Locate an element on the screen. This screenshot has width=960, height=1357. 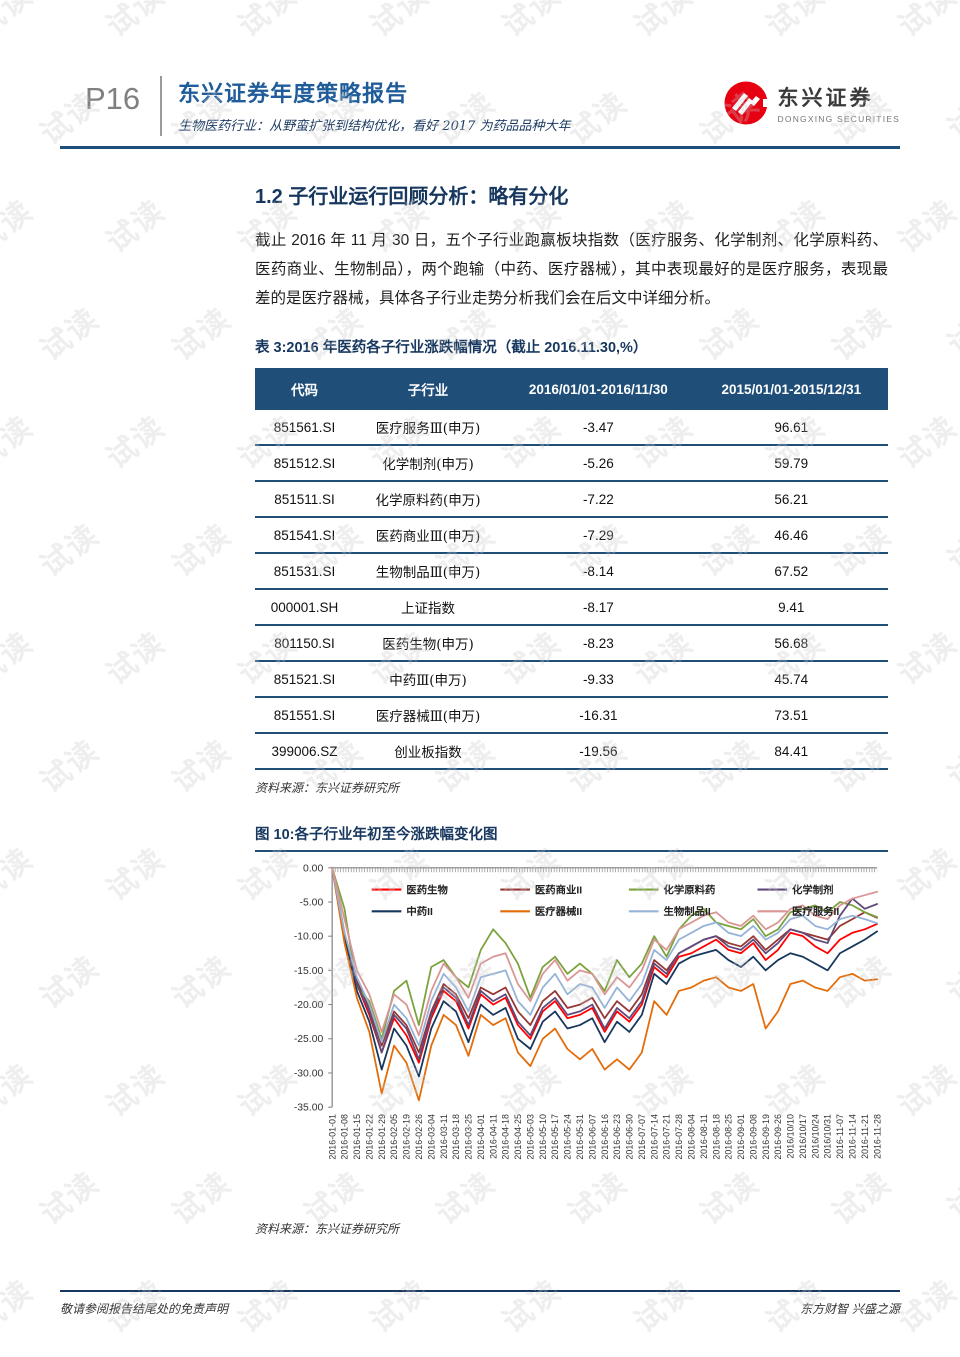
legend-label: 化学制剂 is located at coordinates (813, 890).